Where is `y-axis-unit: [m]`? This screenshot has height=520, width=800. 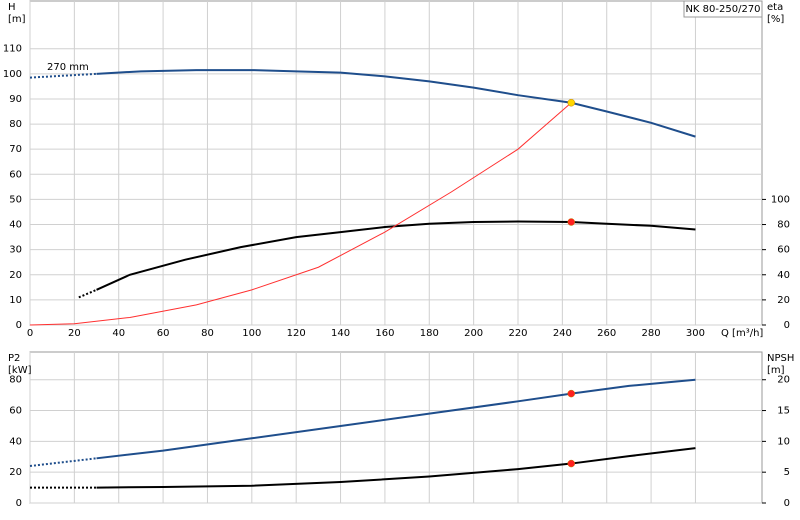 y-axis-unit: [m] is located at coordinates (17, 19).